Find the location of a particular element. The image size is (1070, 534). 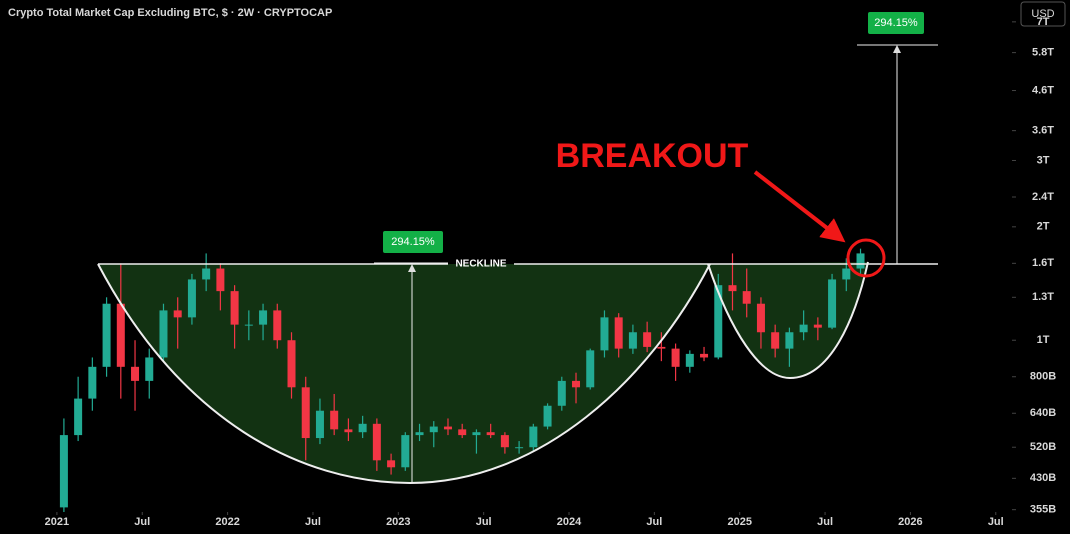

y-tick-label: 520B is located at coordinates (1043, 447).